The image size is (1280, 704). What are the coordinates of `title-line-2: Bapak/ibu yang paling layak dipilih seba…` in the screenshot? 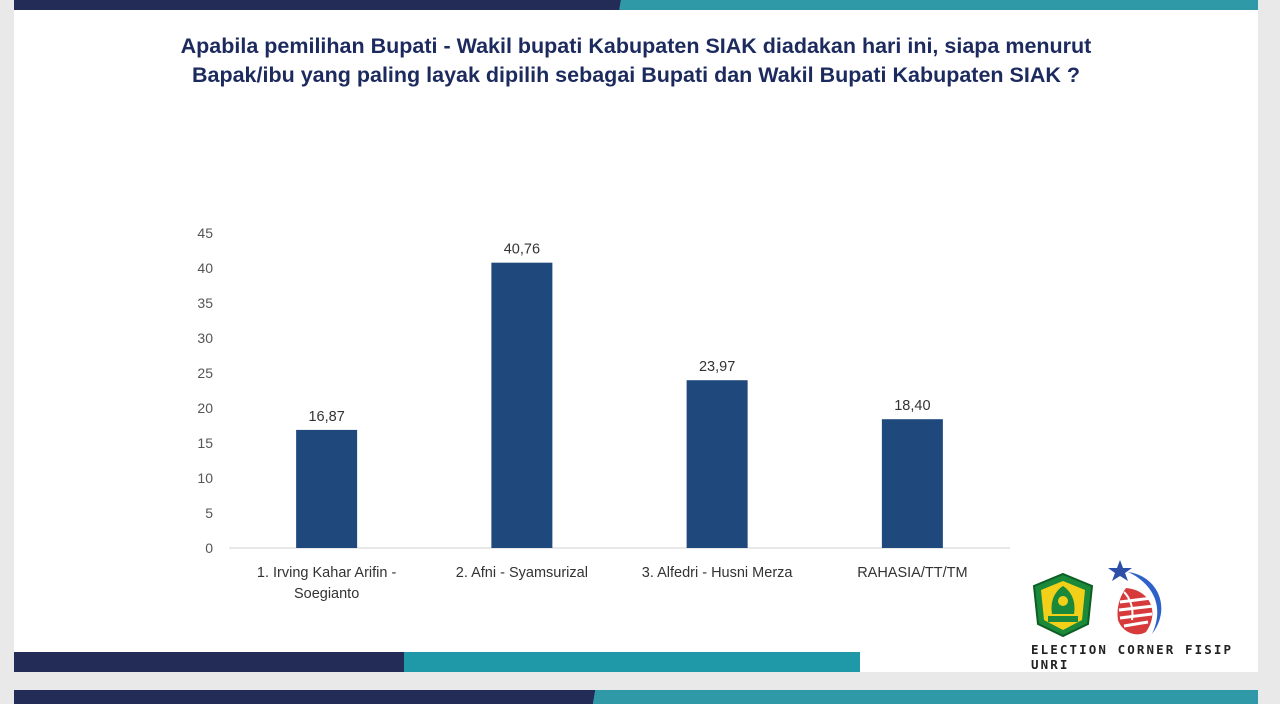 It's located at (635, 75).